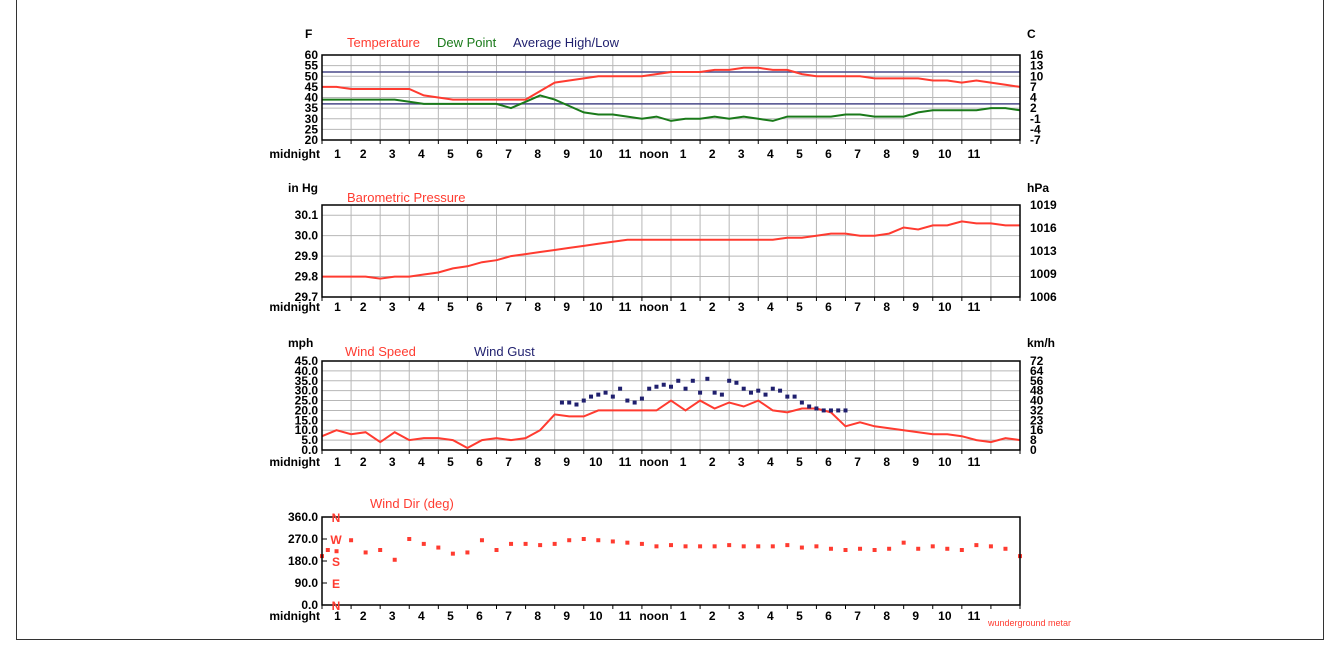 Image resolution: width=1340 pixels, height=646 pixels. Describe the element at coordinates (421, 307) in the screenshot. I see `x-tick-label: 4` at that location.